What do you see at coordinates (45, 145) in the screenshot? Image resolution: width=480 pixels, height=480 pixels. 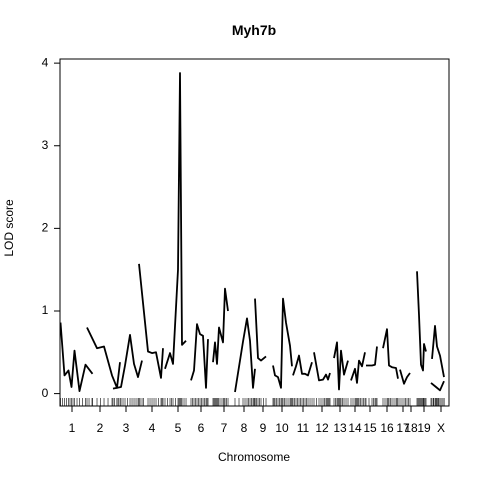 I see `y-tick-label: 3` at bounding box center [45, 145].